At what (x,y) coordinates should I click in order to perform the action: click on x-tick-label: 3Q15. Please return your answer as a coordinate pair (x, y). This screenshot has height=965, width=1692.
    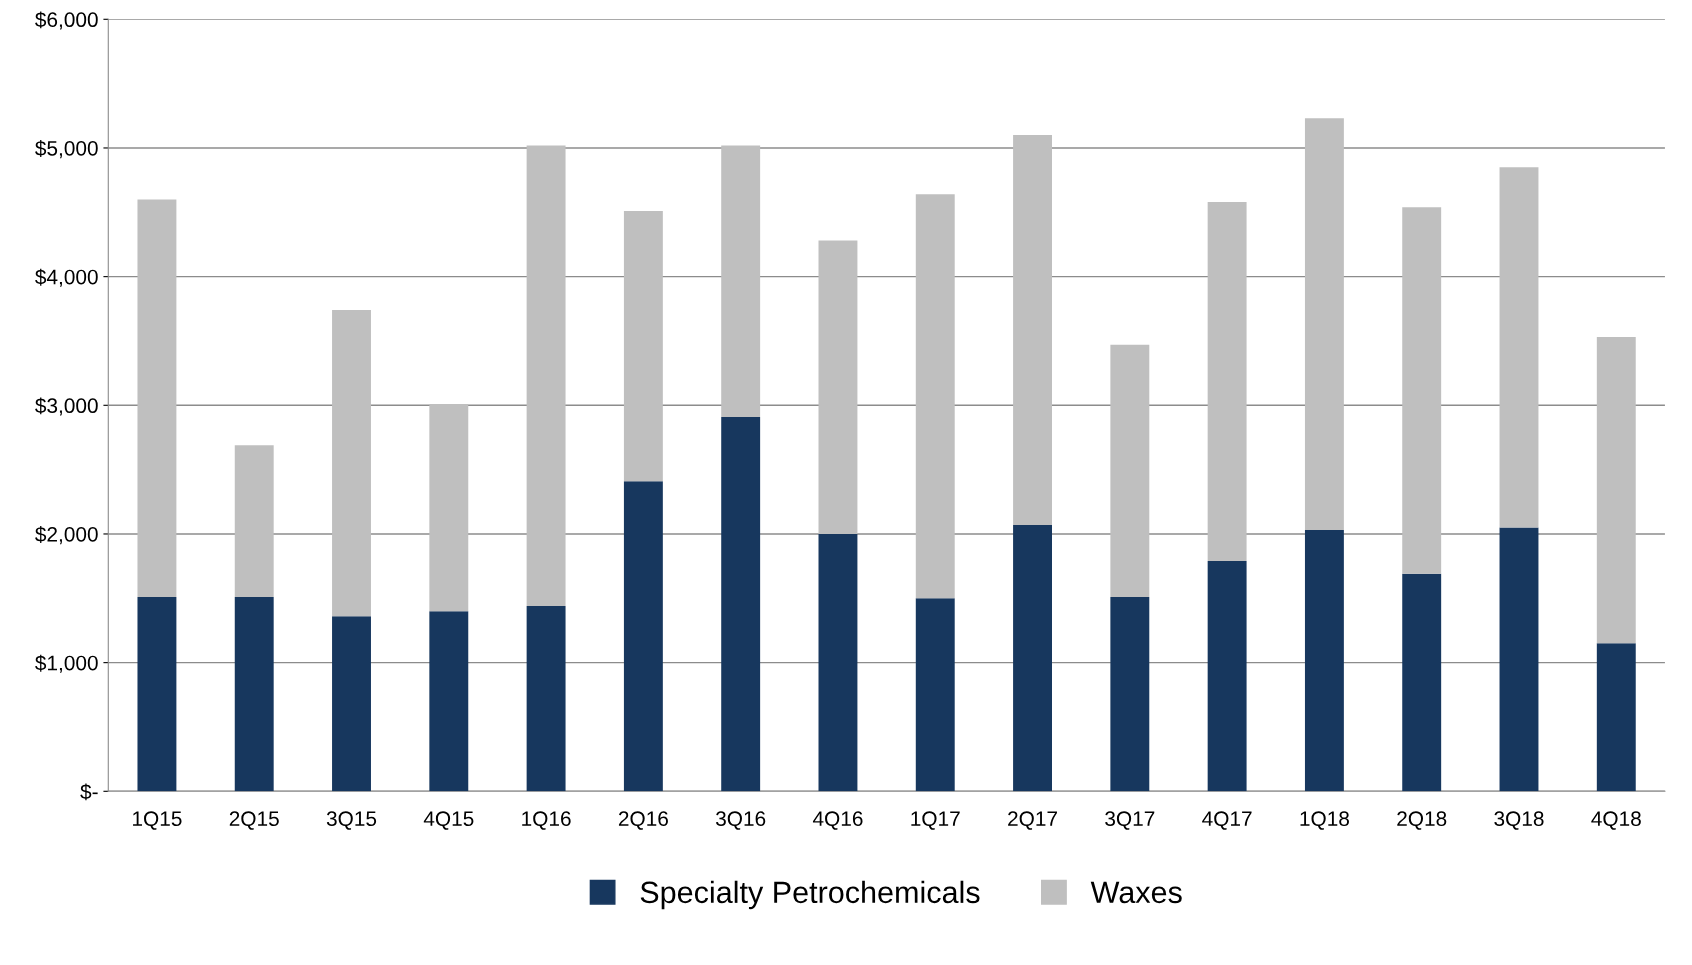
    Looking at the image, I should click on (351, 820).